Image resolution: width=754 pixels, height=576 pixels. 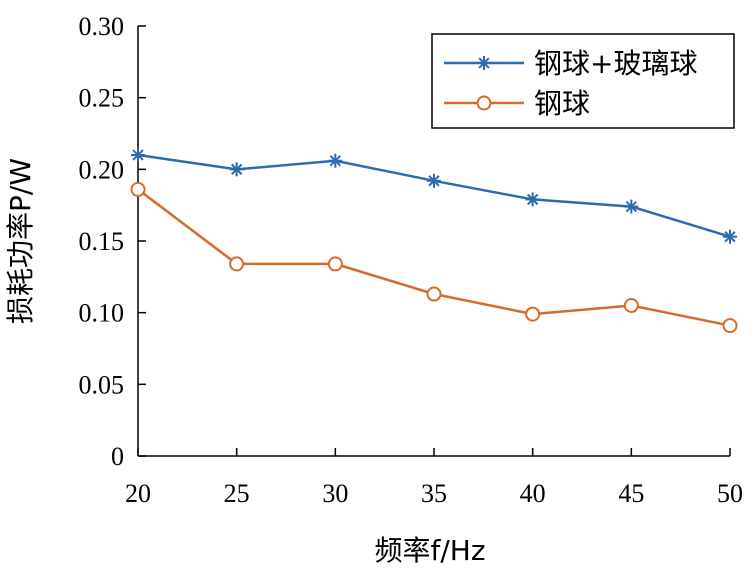 I want to click on legend-label: 钢球, so click(x=562, y=103).